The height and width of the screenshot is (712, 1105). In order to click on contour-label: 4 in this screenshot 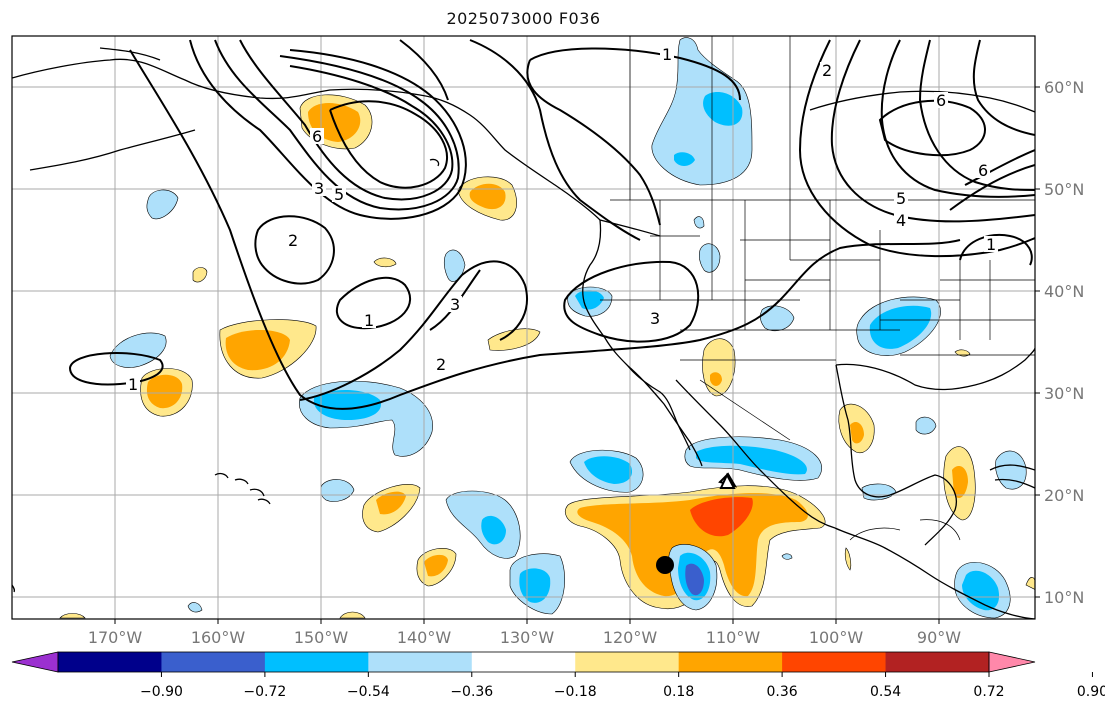, I will do `click(901, 220)`.